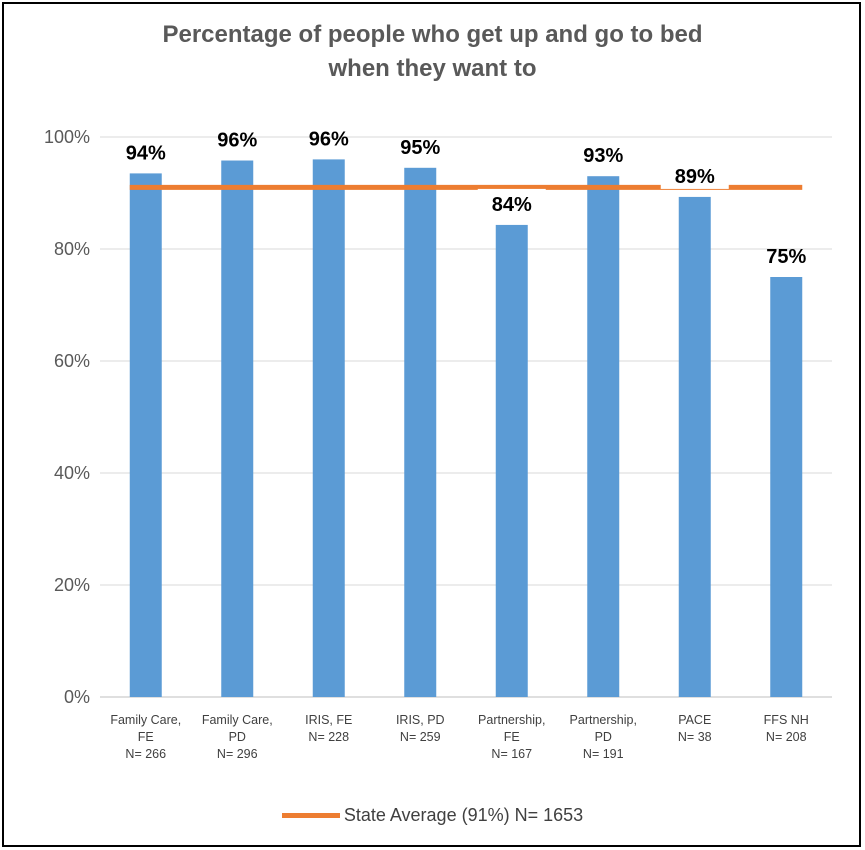  I want to click on y-tick-labels: 0% 20% 40% 60% 80% 100%, so click(67, 417).